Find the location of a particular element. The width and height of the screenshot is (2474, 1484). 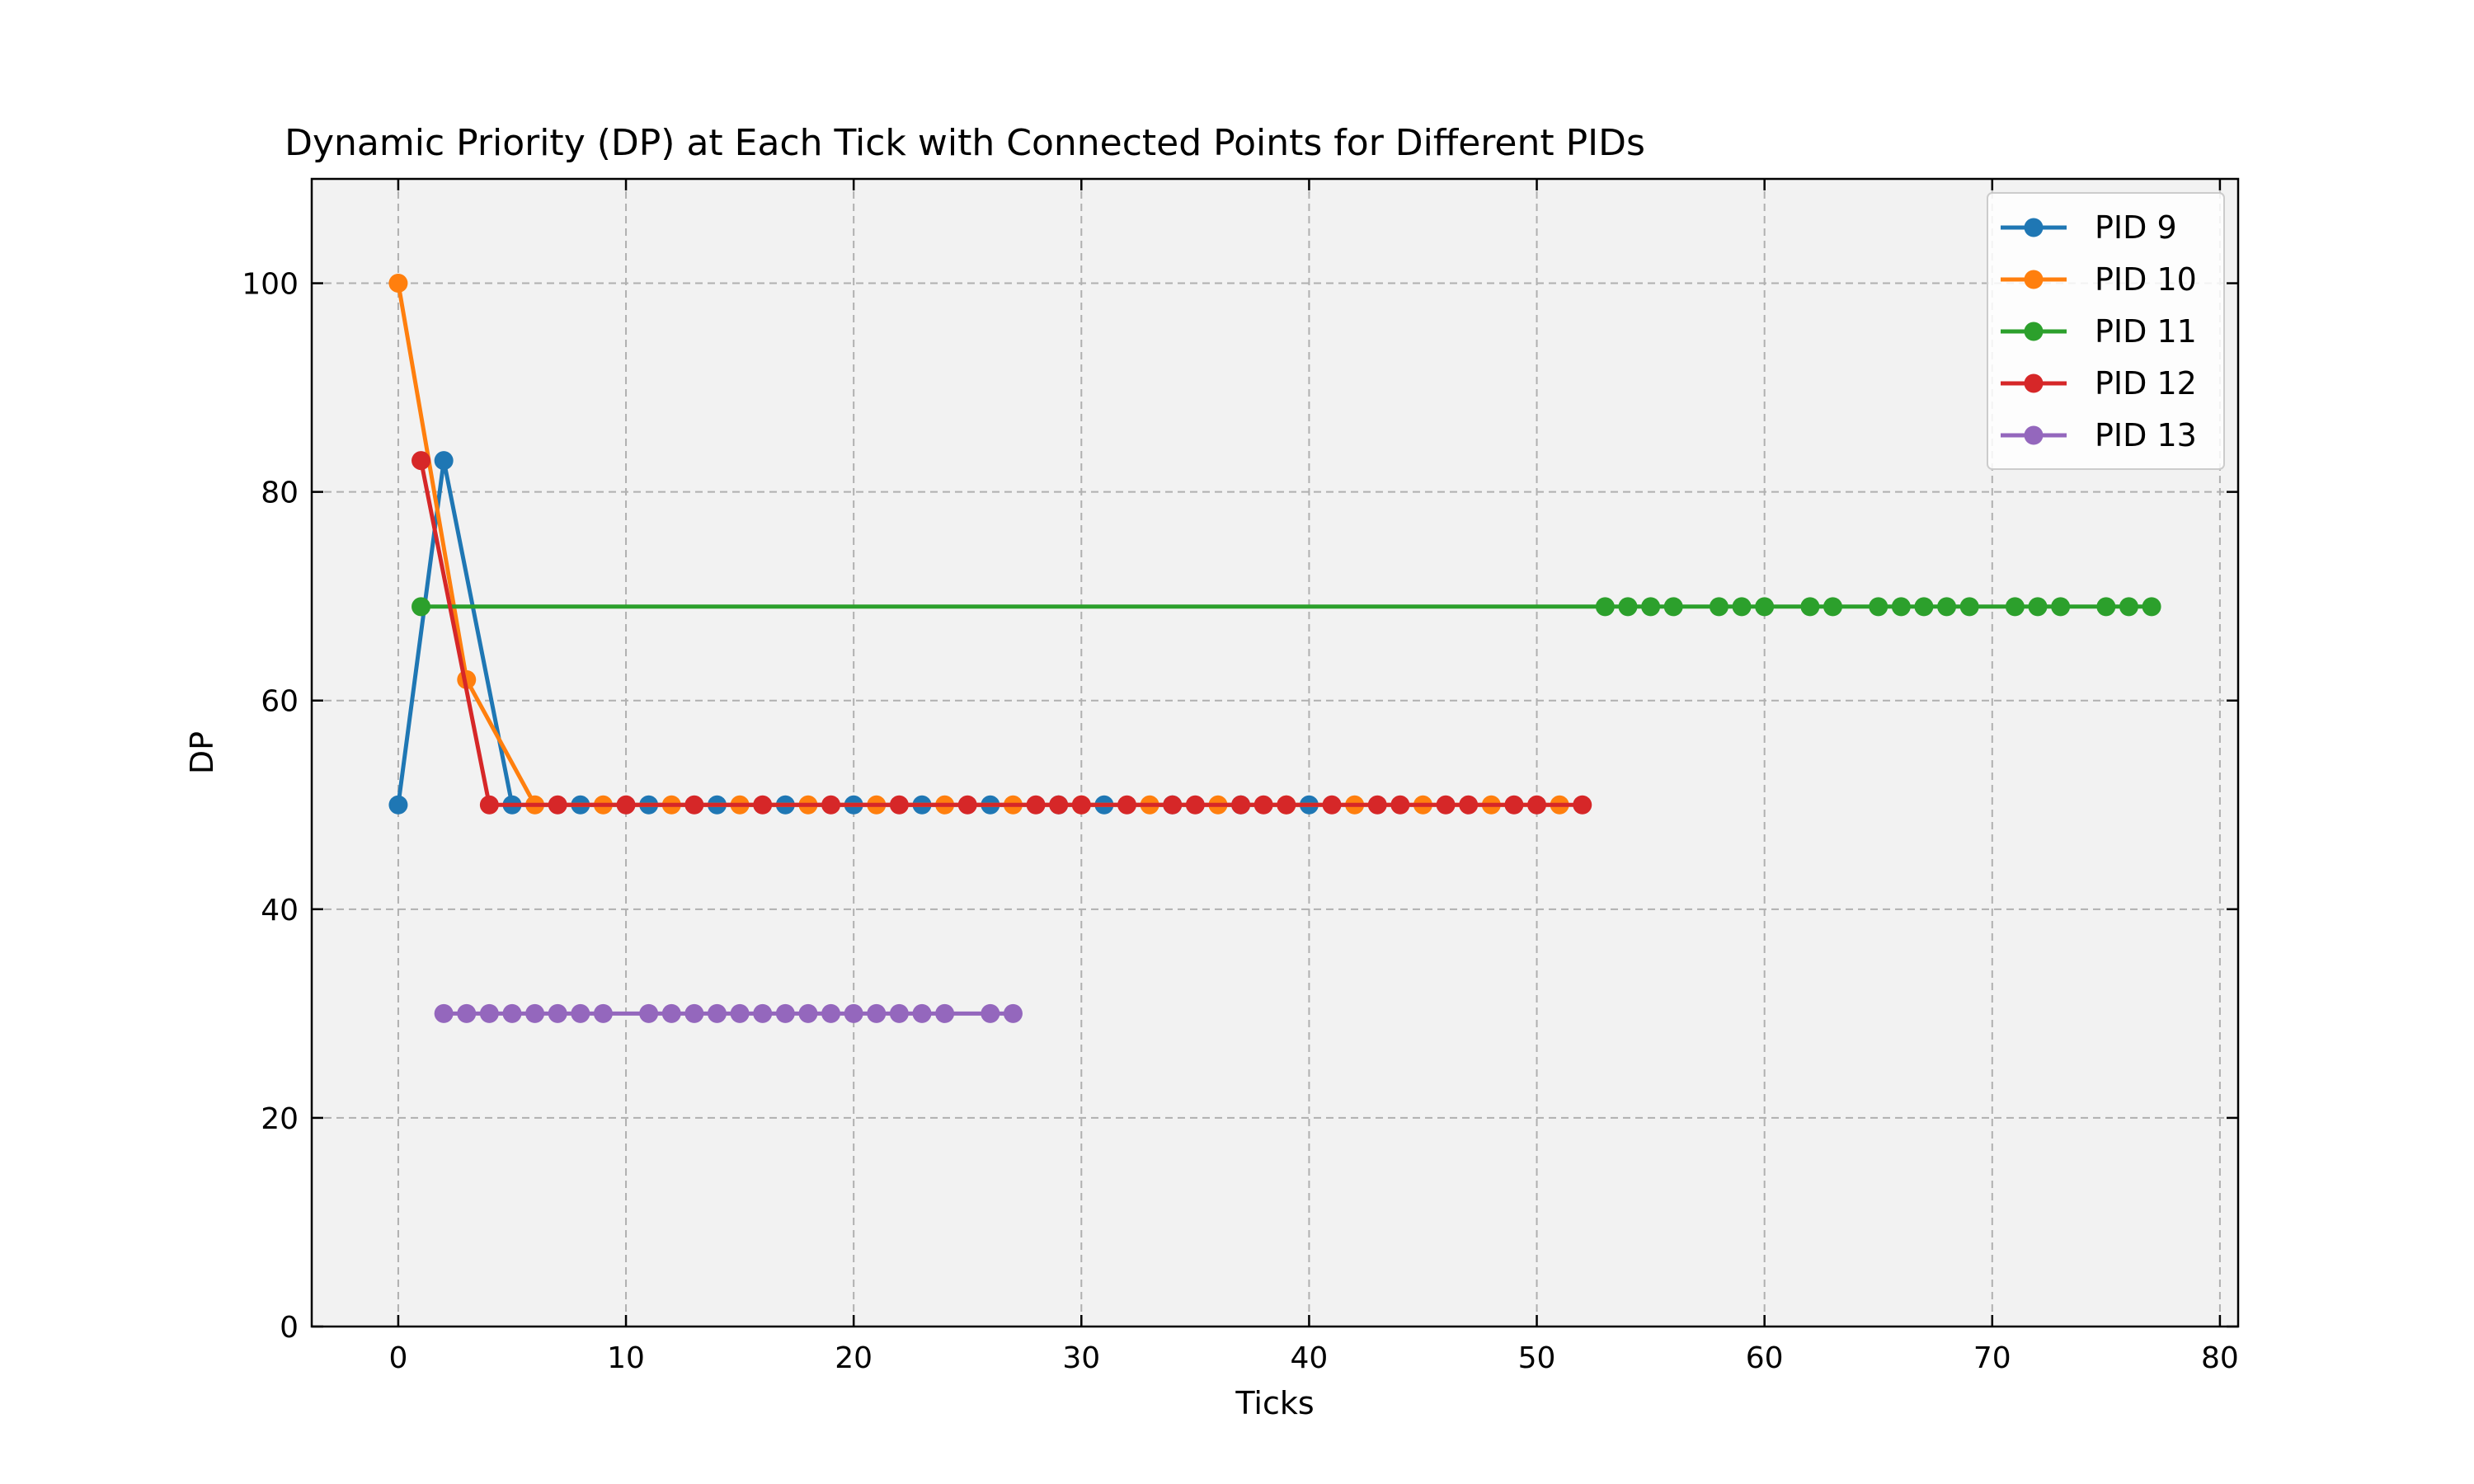

x-axis-label: Ticks is located at coordinates (1274, 1403).